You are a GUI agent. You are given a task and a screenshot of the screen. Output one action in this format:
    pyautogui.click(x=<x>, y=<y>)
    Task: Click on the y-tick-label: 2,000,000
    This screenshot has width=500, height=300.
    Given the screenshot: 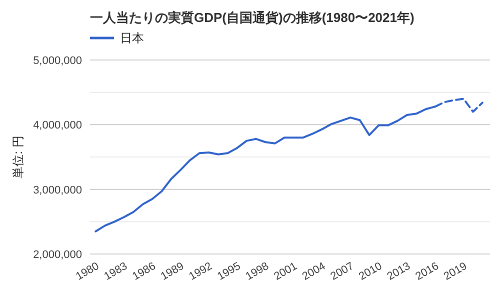 What is the action you would take?
    pyautogui.click(x=57, y=255)
    